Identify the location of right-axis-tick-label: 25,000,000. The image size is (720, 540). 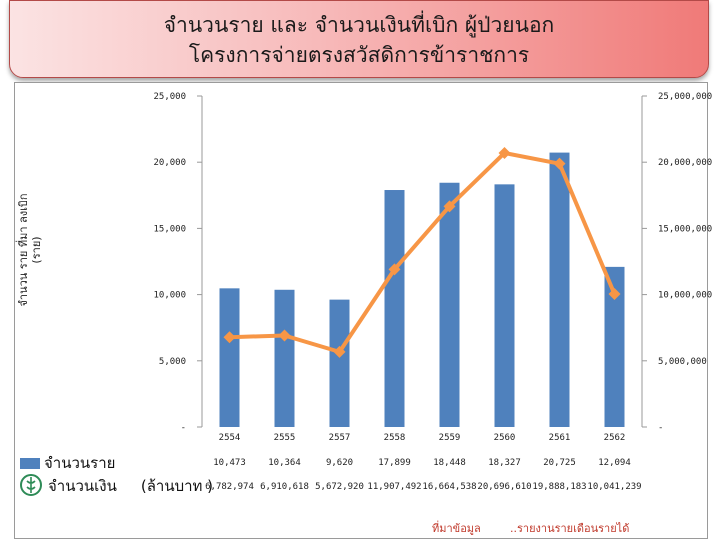
(685, 97).